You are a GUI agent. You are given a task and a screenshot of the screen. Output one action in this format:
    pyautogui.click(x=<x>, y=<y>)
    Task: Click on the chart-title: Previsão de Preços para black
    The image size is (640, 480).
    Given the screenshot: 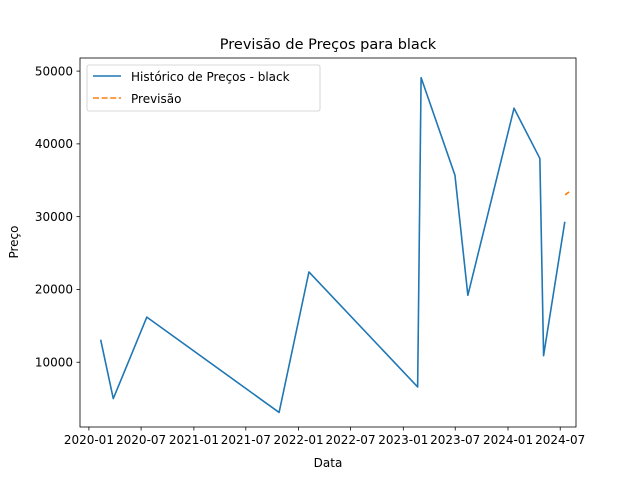 What is the action you would take?
    pyautogui.click(x=328, y=45)
    